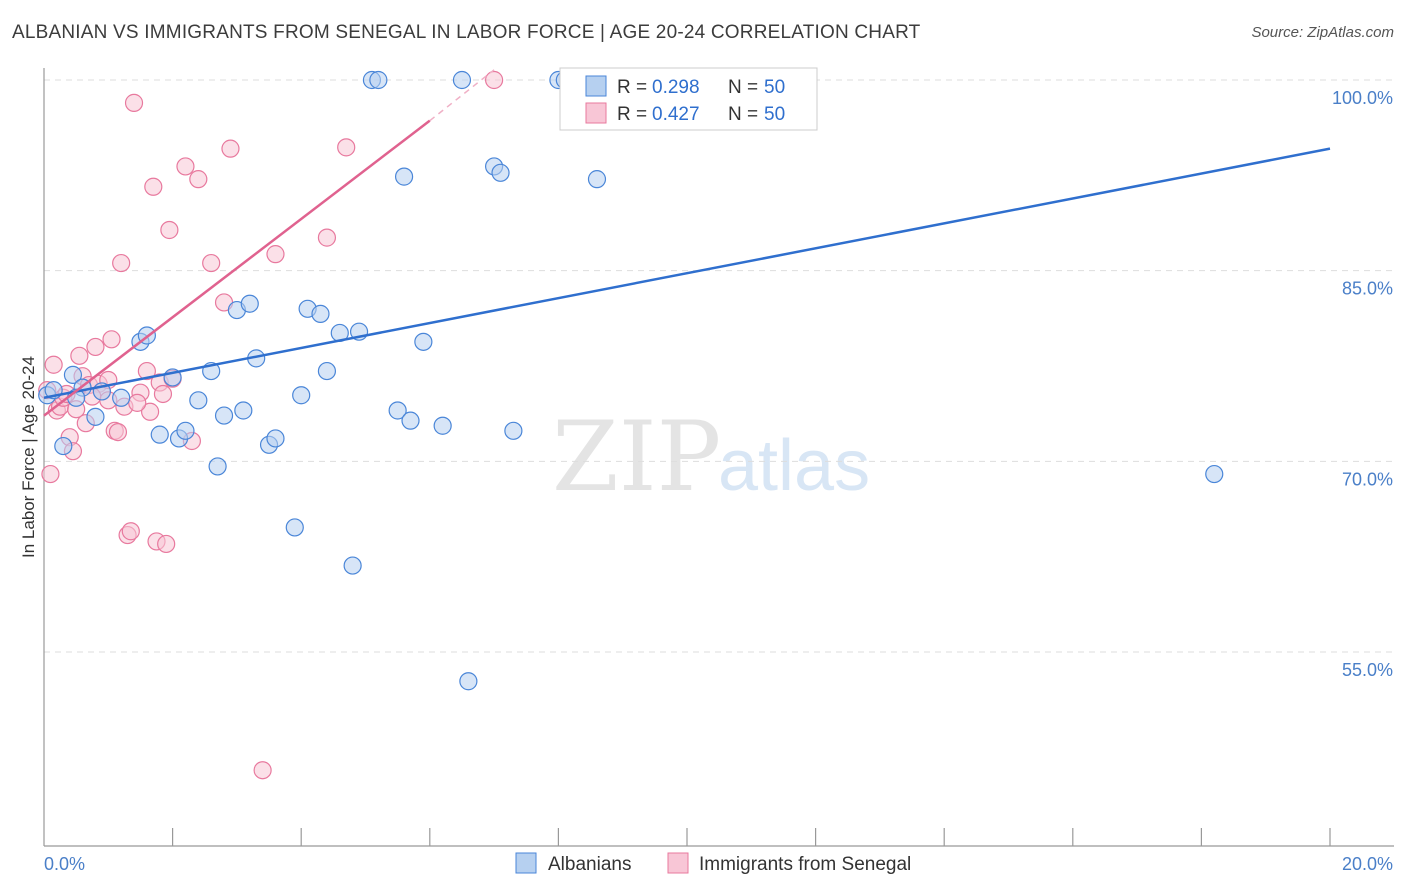 This screenshot has width=1406, height=892. Describe the element at coordinates (589, 864) in the screenshot. I see `legend-albanians-label: Albanians` at that location.